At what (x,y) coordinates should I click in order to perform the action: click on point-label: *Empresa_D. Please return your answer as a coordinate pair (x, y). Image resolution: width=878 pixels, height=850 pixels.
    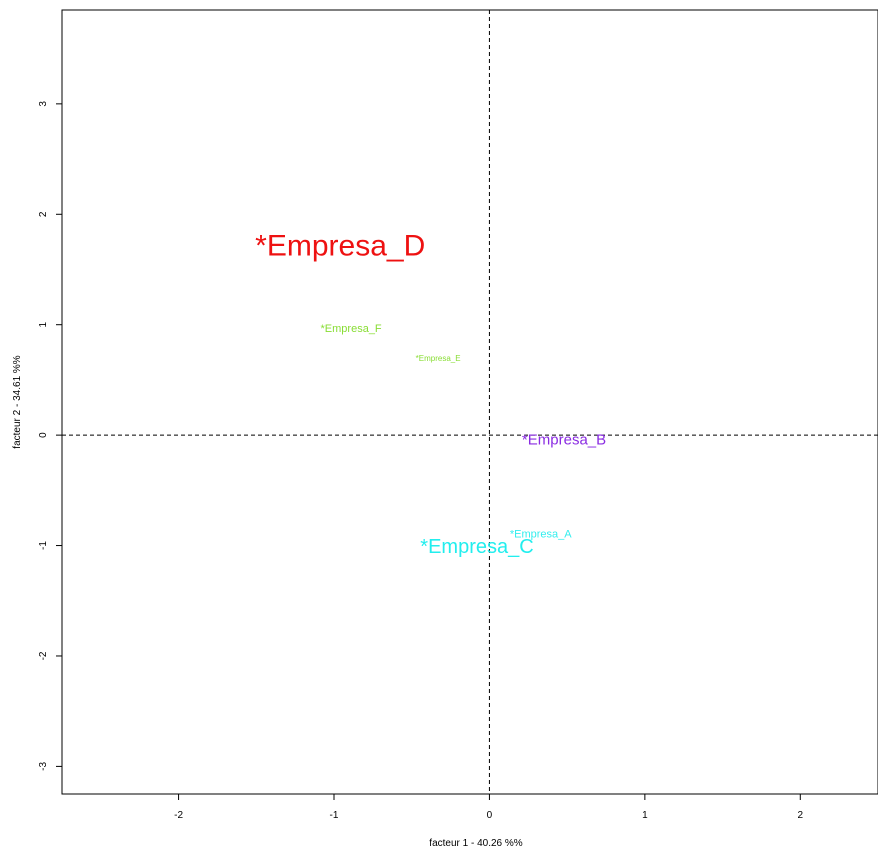
    Looking at the image, I should click on (340, 245).